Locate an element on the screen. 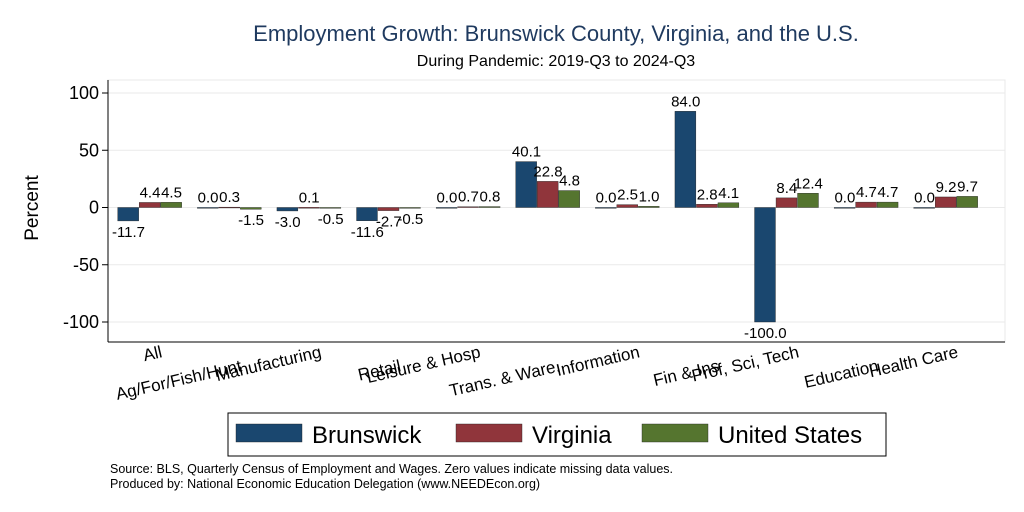 The height and width of the screenshot is (512, 1024). data-label: -100.0 is located at coordinates (765, 333).